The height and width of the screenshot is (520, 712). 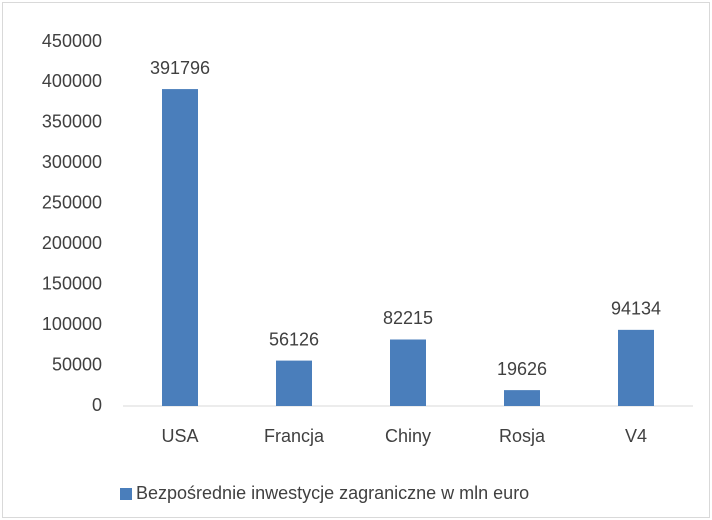 I want to click on data-label: 56126, so click(x=294, y=339).